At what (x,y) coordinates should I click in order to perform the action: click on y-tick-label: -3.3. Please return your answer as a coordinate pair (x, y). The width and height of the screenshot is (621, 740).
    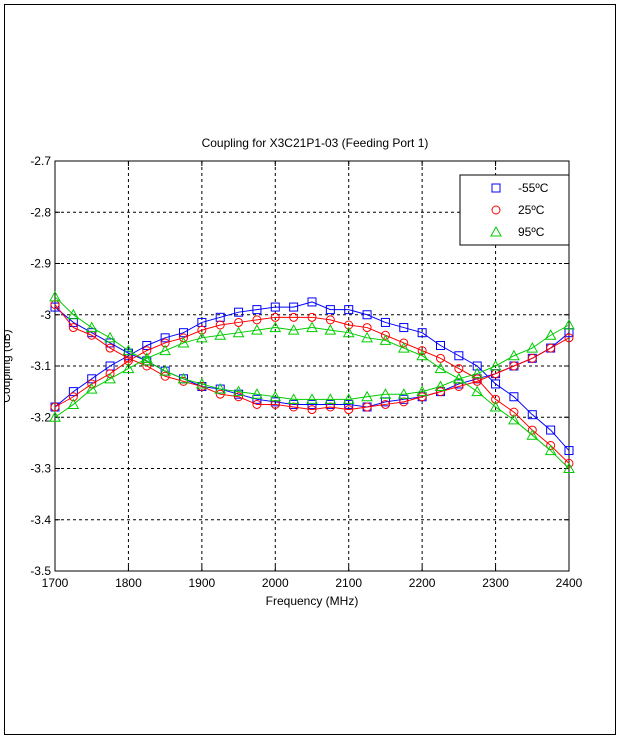
    Looking at the image, I should click on (40, 469).